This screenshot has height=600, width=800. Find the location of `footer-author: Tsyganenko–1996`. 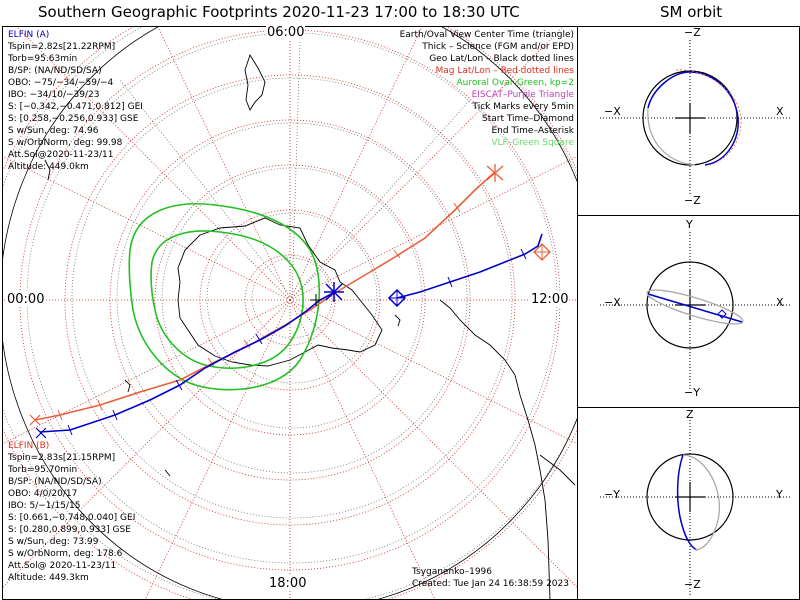

footer-author: Tsyganenko–1996 is located at coordinates (452, 572).